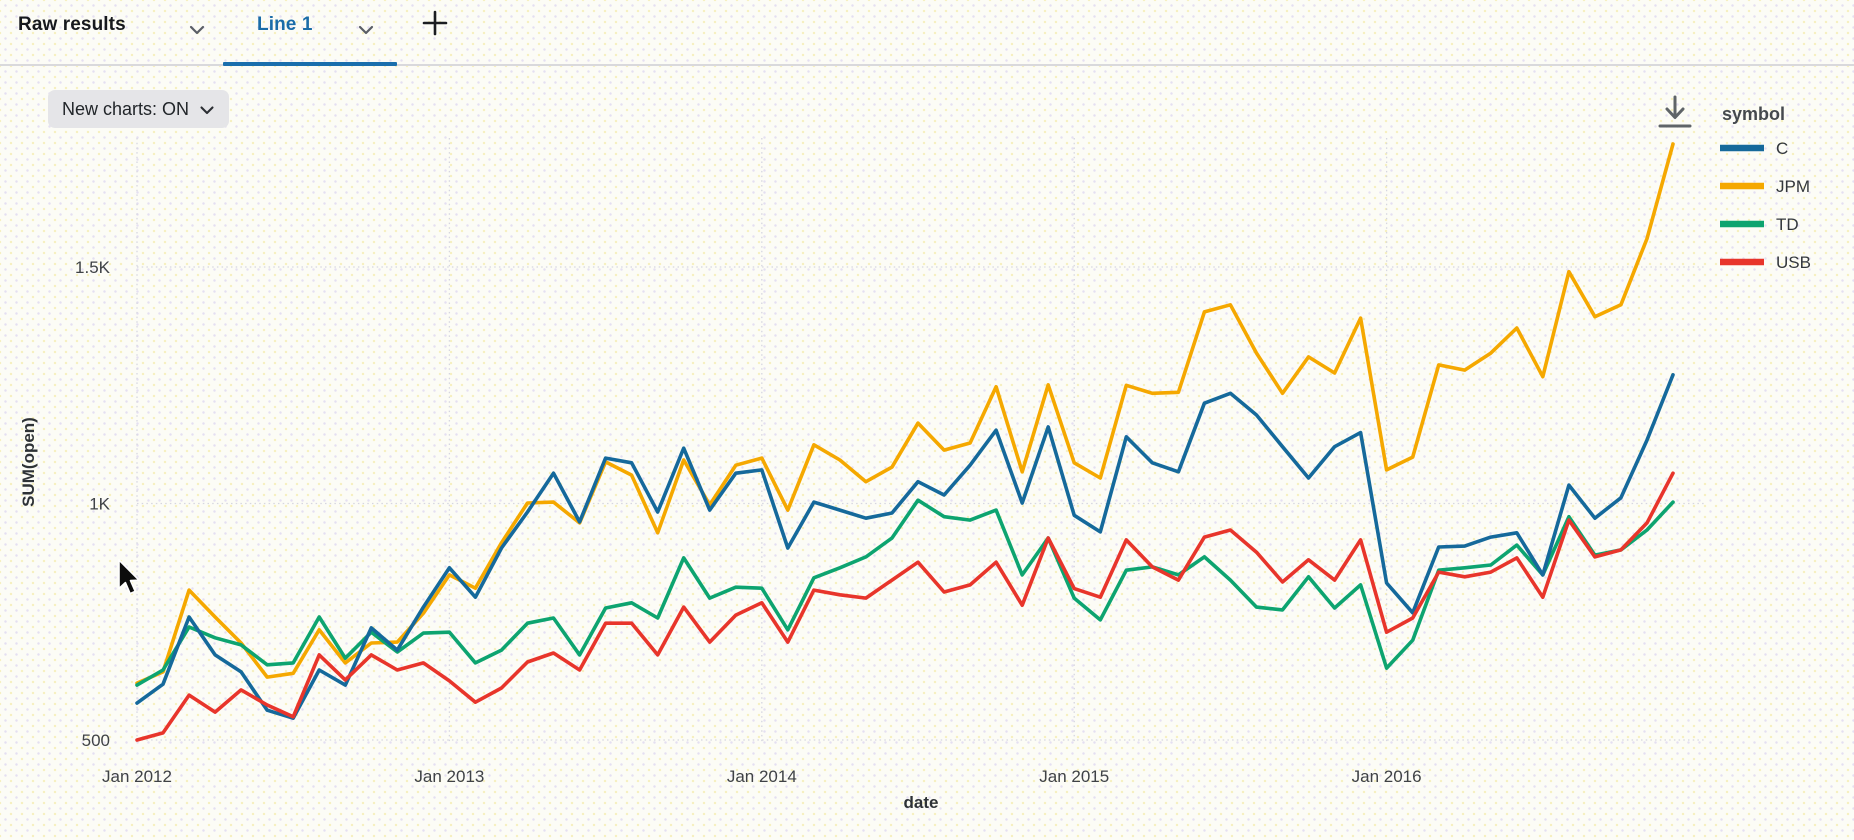  I want to click on tab-line-1-label: Line 1, so click(285, 24).